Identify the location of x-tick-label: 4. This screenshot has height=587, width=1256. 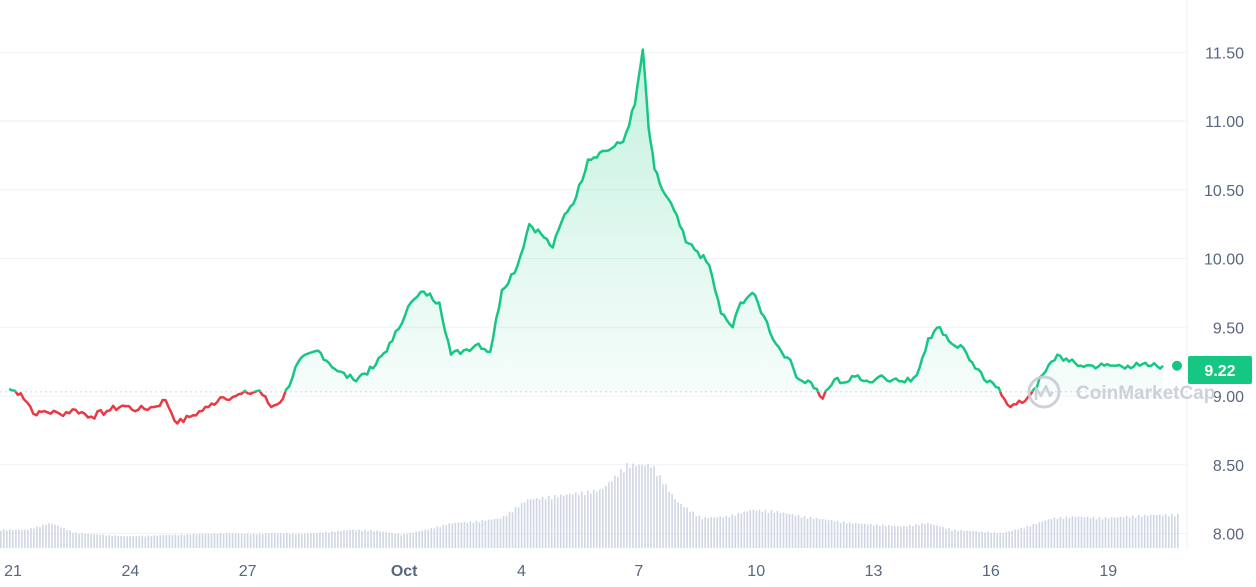
(521, 571).